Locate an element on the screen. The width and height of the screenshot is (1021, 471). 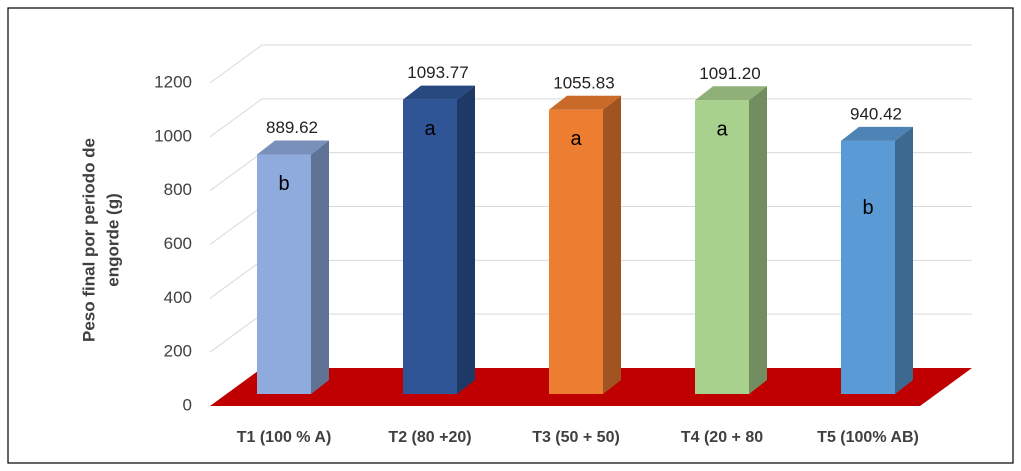
y-tick-label: 0 is located at coordinates (187, 404).